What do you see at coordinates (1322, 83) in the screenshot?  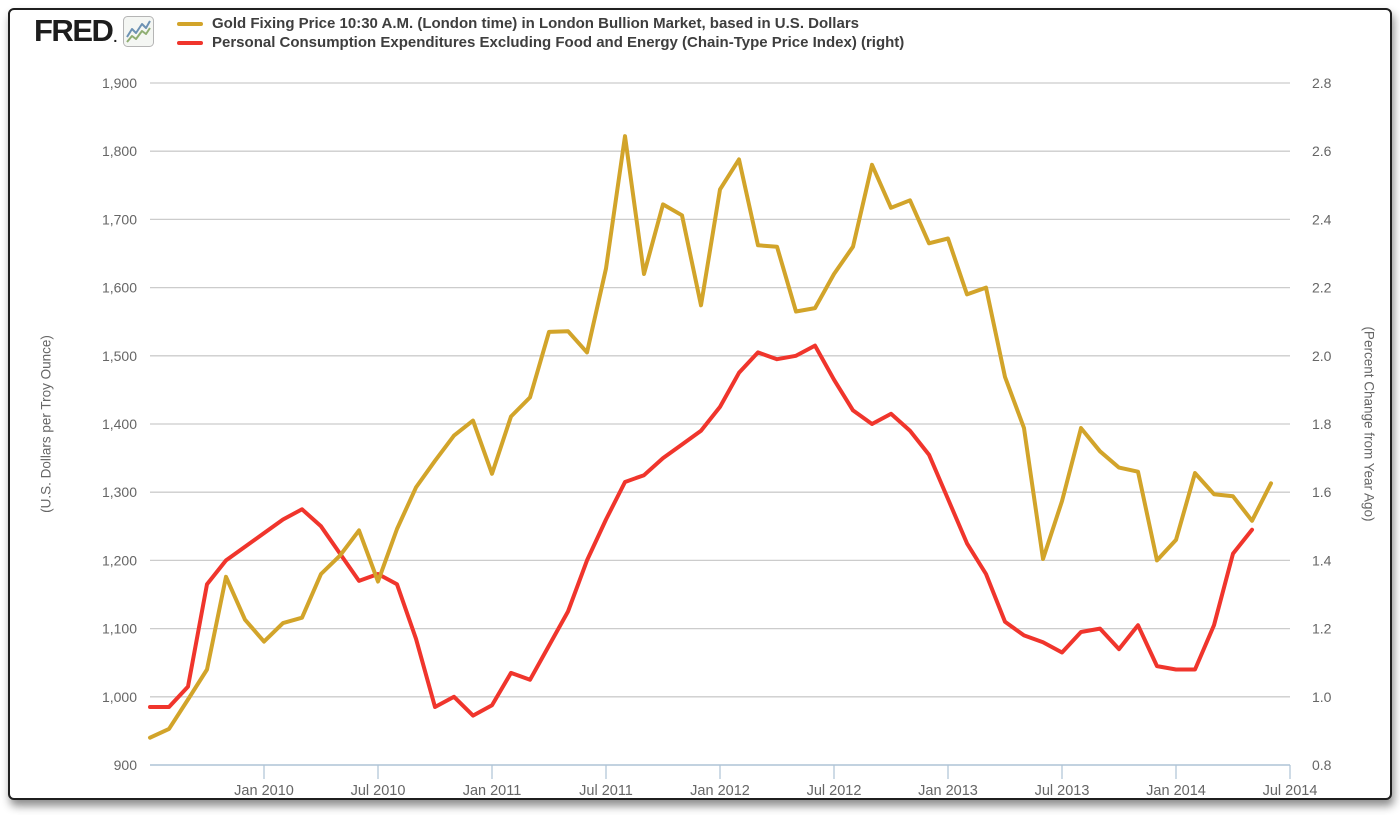 I see `y-axis-right-tick-label: 2.8` at bounding box center [1322, 83].